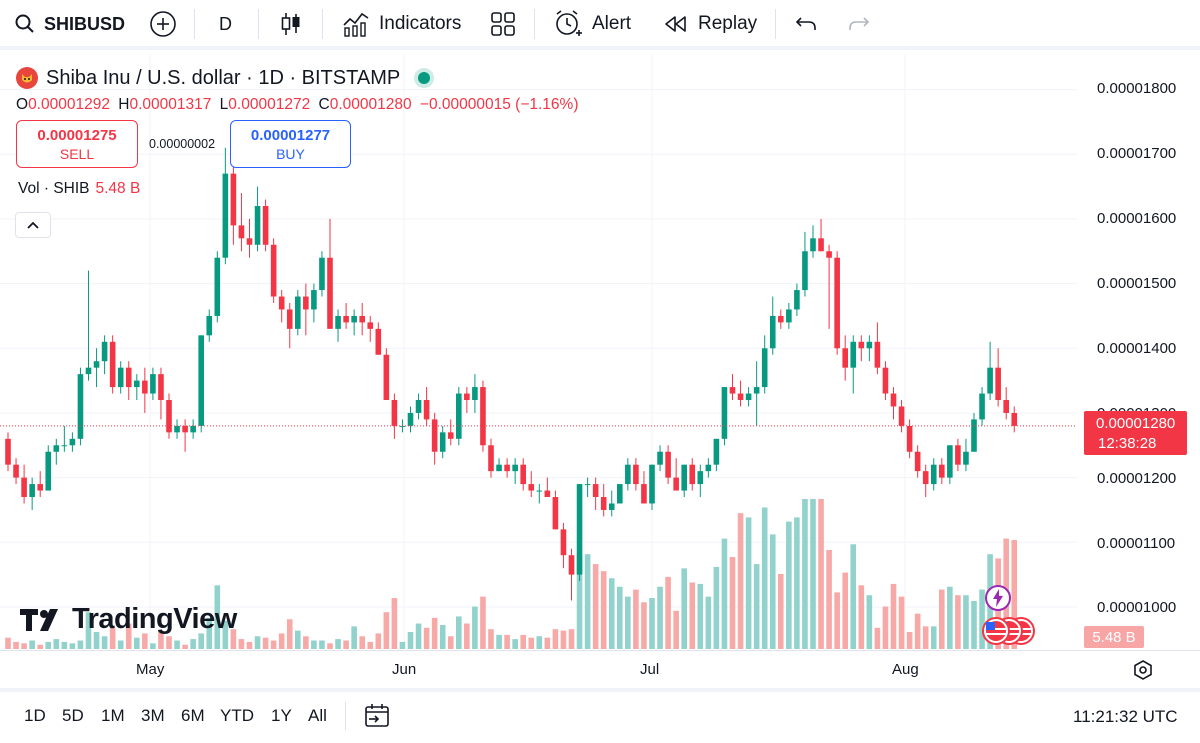  I want to click on range-5d-button: 5D, so click(73, 715).